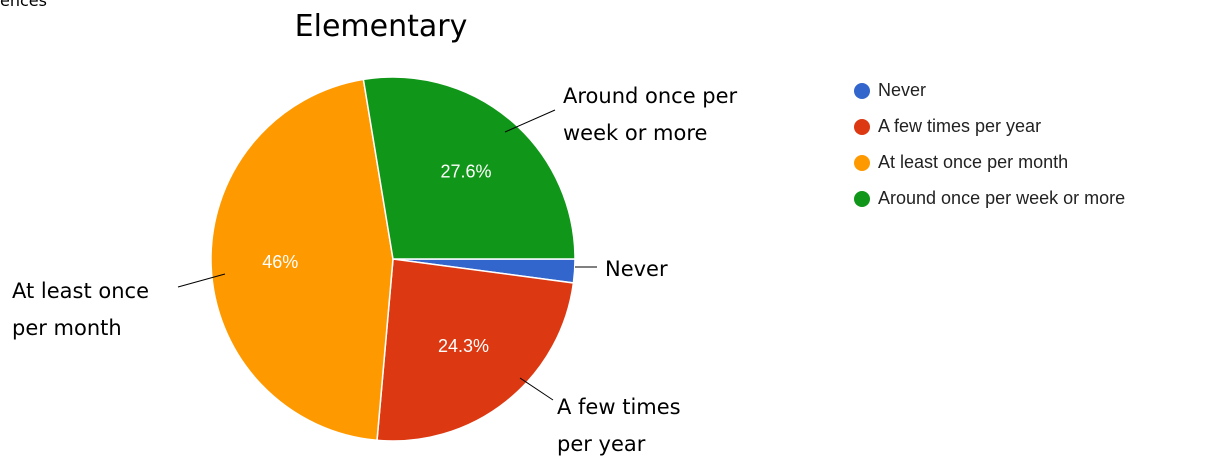  Describe the element at coordinates (601, 444) in the screenshot. I see `callout-label: per year` at that location.